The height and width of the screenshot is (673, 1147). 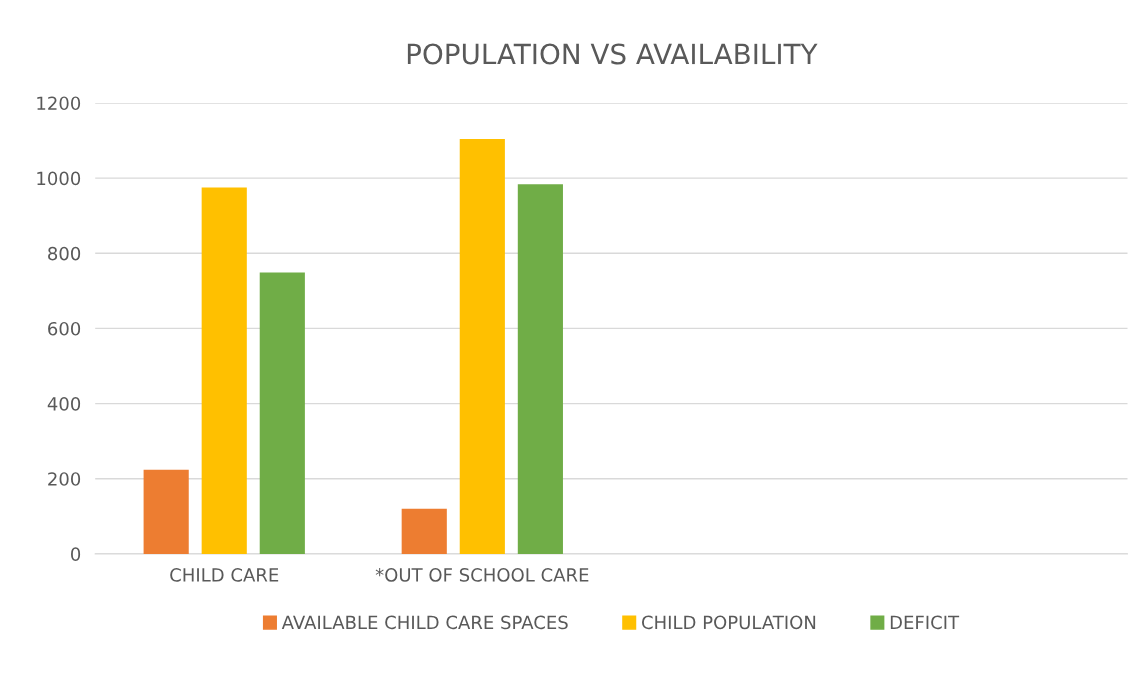 I want to click on legend-label: CHILD POPULATION, so click(x=728, y=622).